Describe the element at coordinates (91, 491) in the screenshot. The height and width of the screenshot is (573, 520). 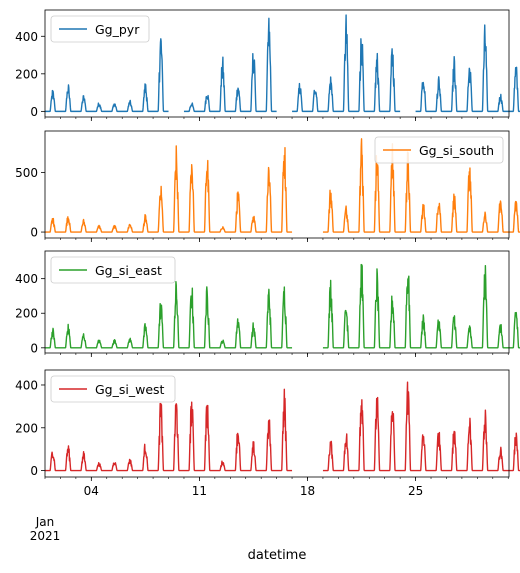
I see `x-tick-label: 04` at that location.